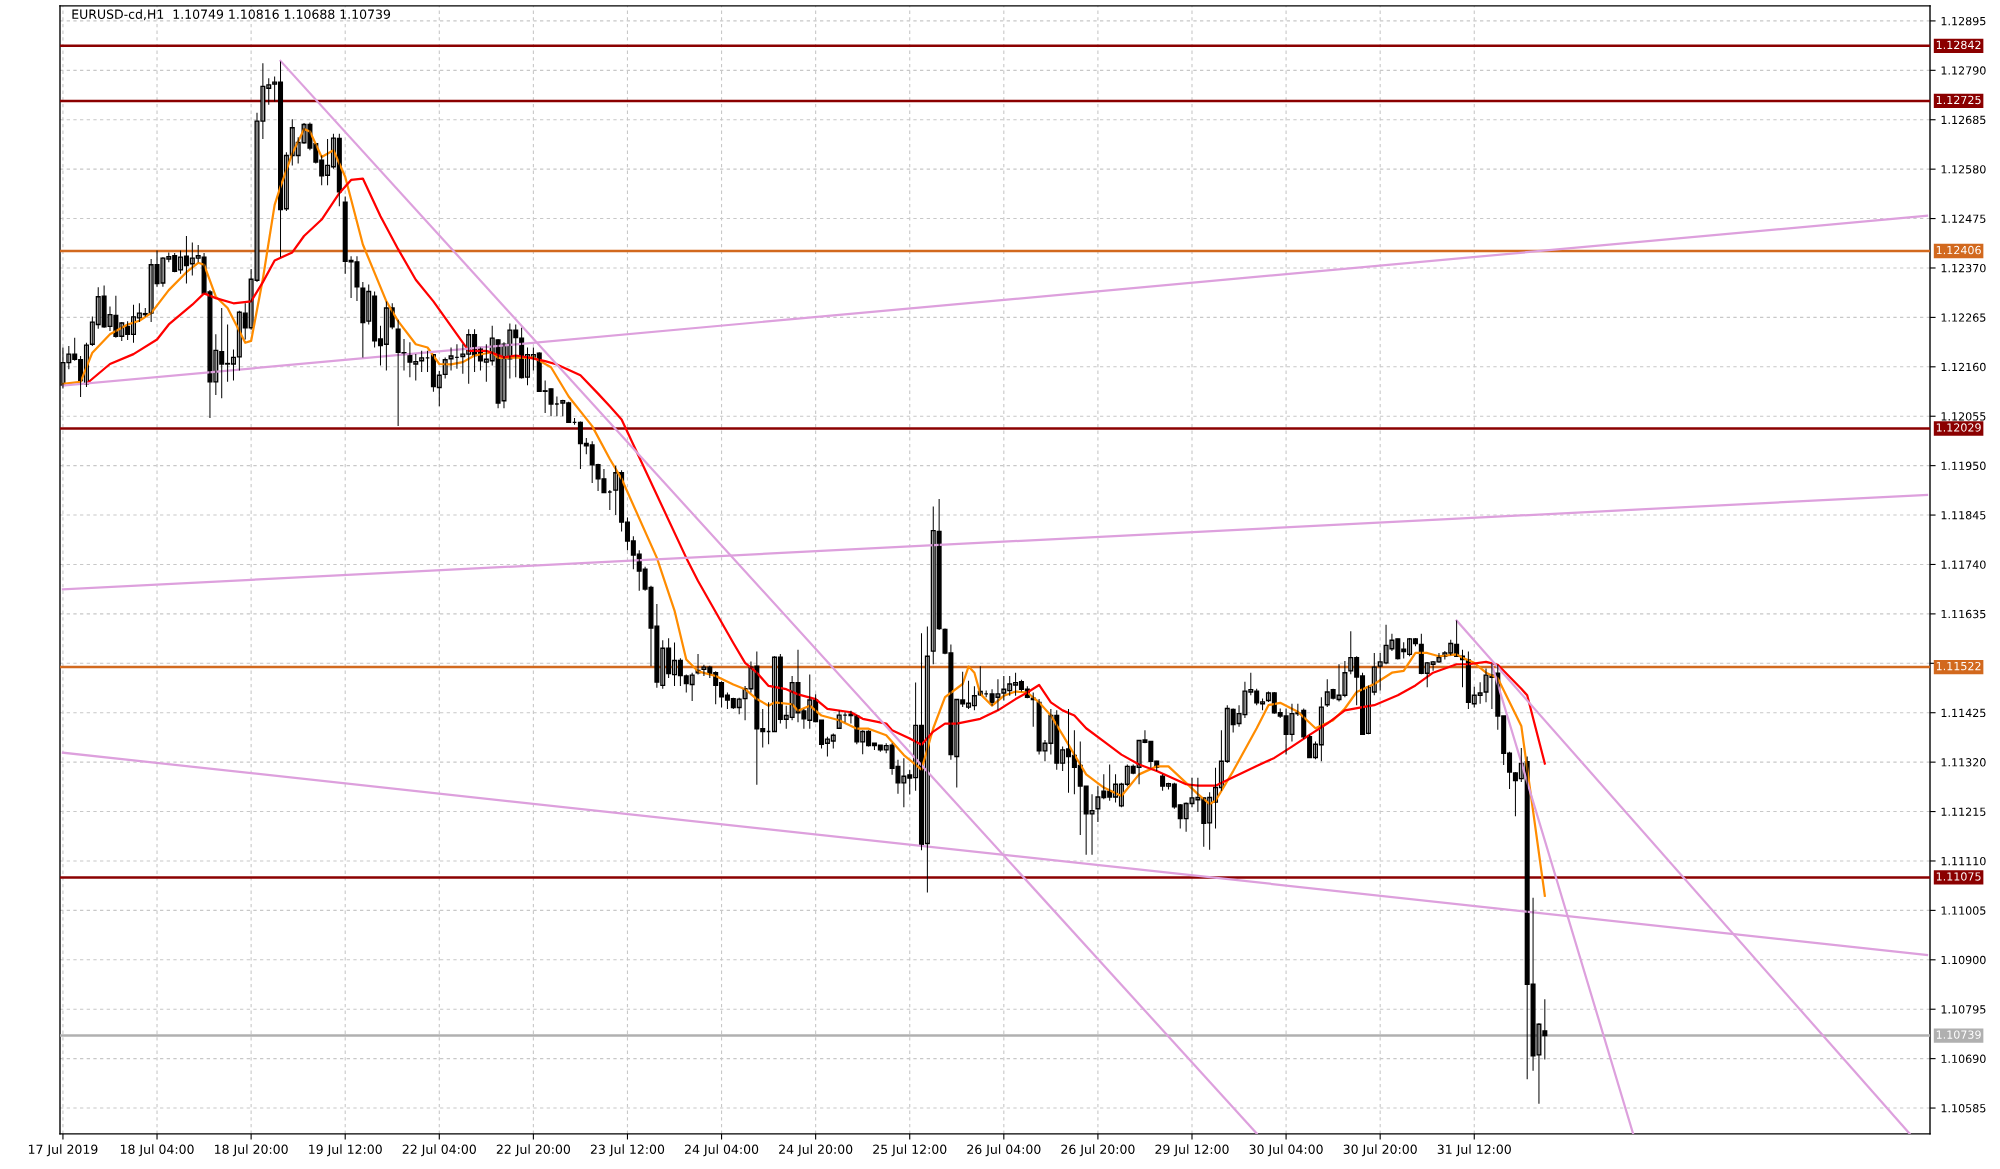 The width and height of the screenshot is (2000, 1169). Describe the element at coordinates (1958, 100) in the screenshot. I see `ref-line-label: 1.12725` at that location.